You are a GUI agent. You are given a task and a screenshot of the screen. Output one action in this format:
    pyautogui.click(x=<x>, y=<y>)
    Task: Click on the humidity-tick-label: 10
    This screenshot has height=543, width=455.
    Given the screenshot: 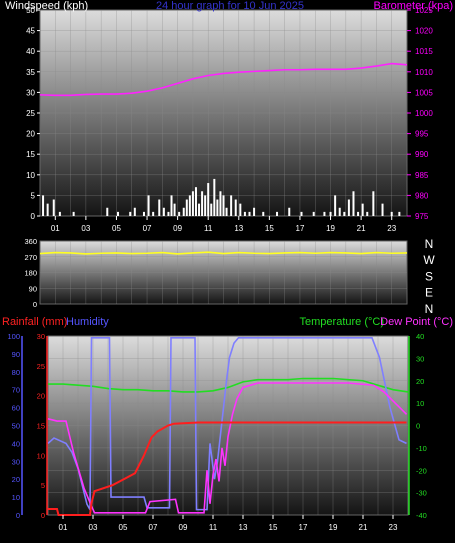 What is the action you would take?
    pyautogui.click(x=16, y=497)
    